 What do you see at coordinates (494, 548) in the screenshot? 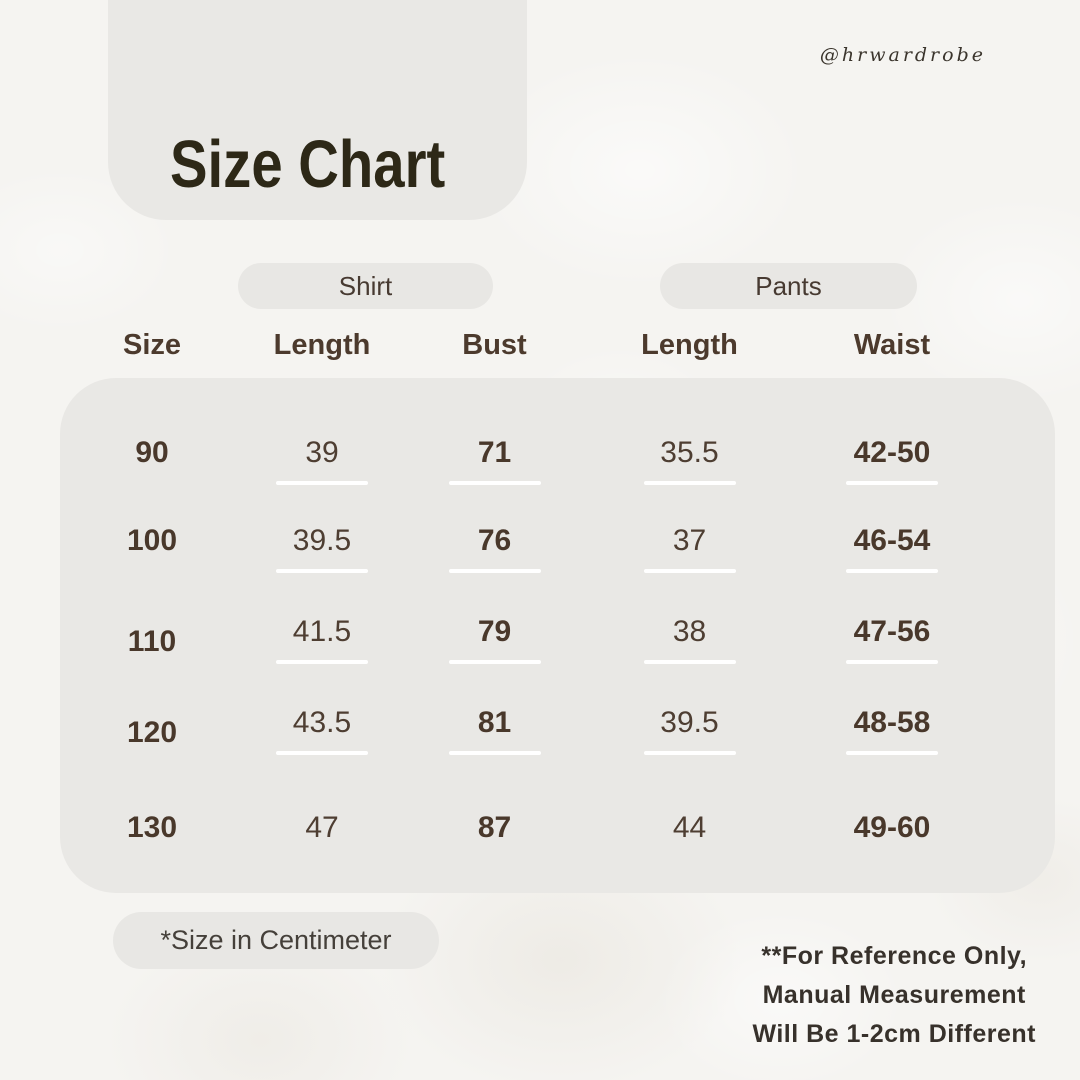
I see `table-cell: 76` at bounding box center [494, 548].